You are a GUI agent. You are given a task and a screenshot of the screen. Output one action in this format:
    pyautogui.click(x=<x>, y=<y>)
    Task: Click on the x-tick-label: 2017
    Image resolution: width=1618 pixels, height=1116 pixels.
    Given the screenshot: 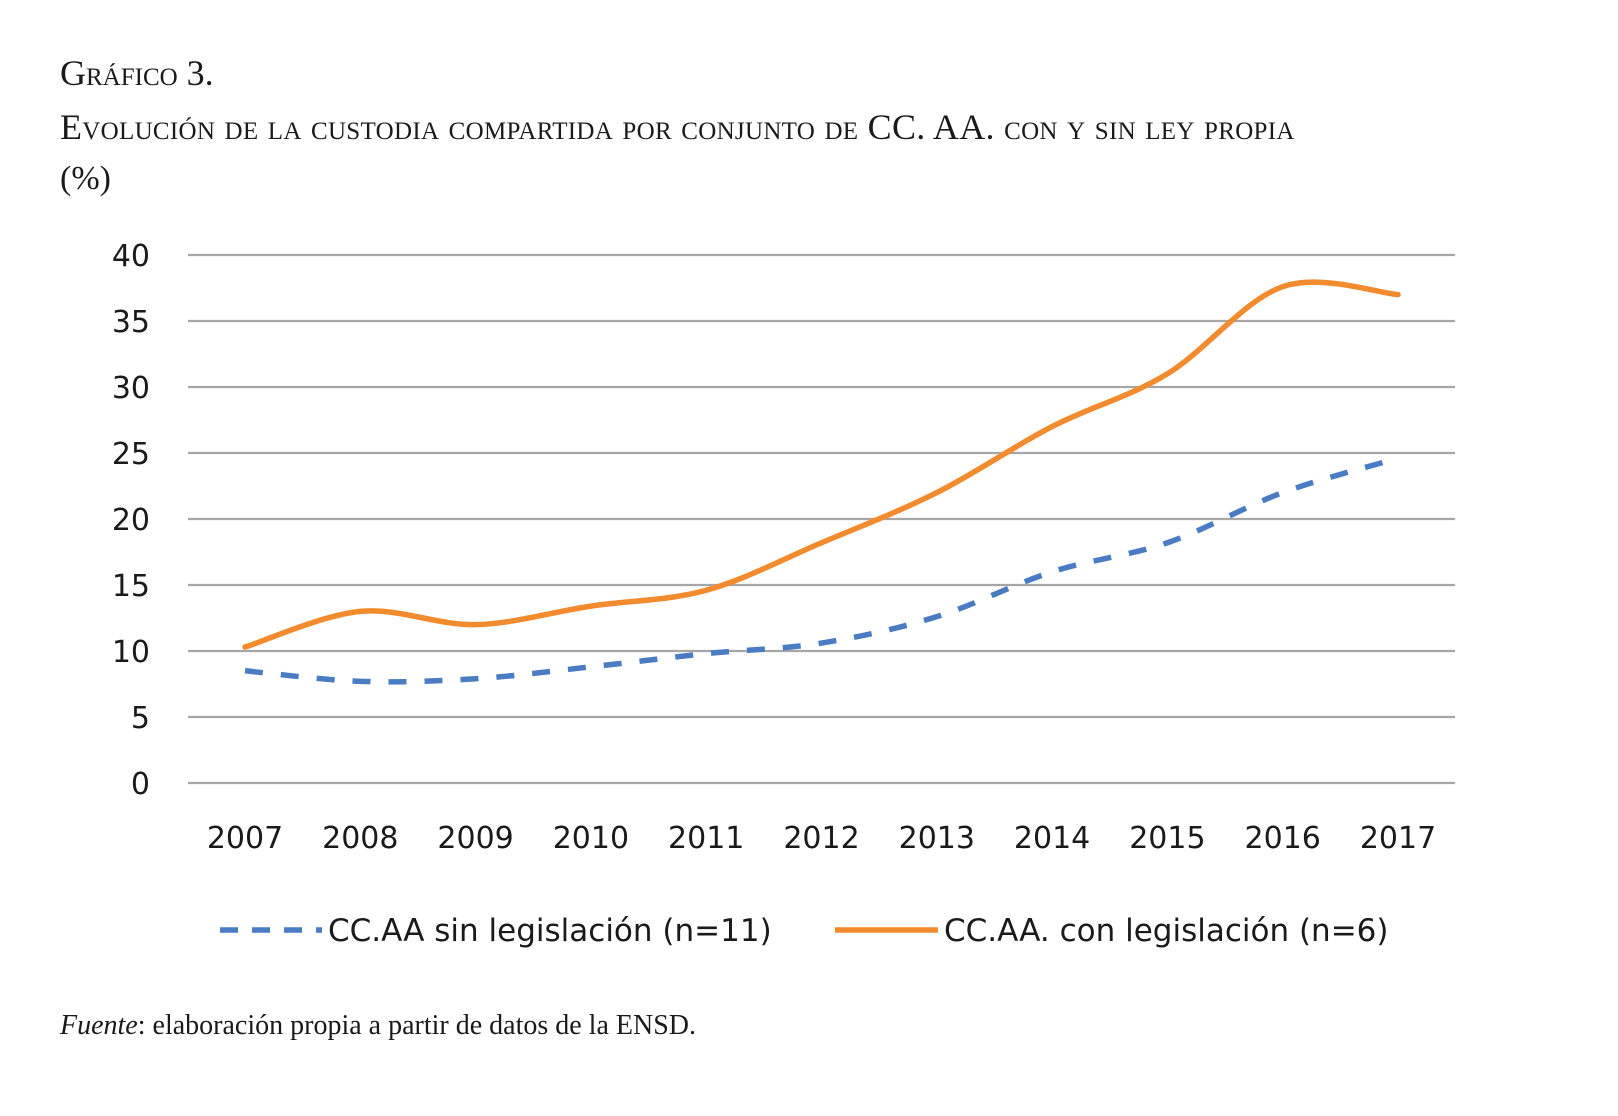 What is the action you would take?
    pyautogui.click(x=1398, y=838)
    